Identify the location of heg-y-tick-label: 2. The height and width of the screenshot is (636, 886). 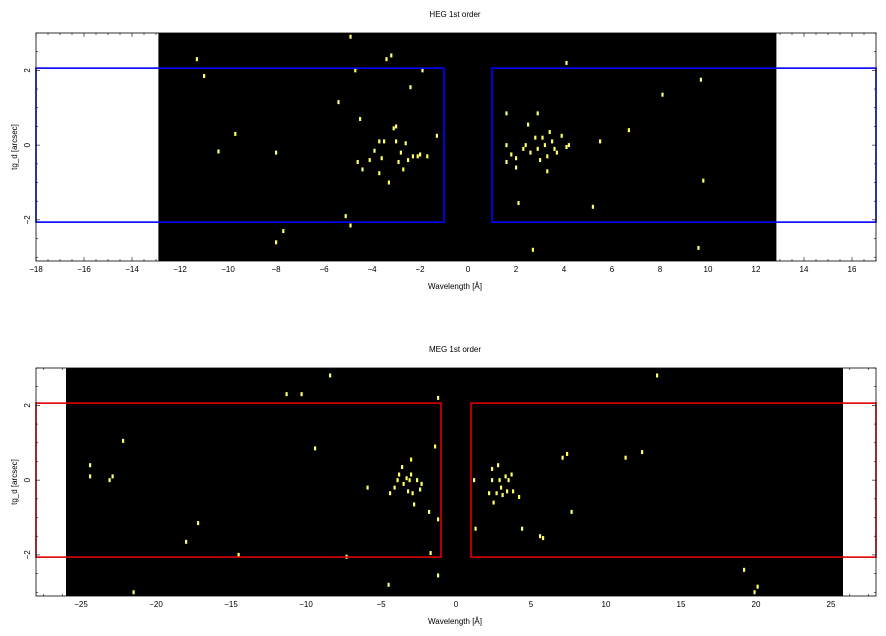
(27, 70).